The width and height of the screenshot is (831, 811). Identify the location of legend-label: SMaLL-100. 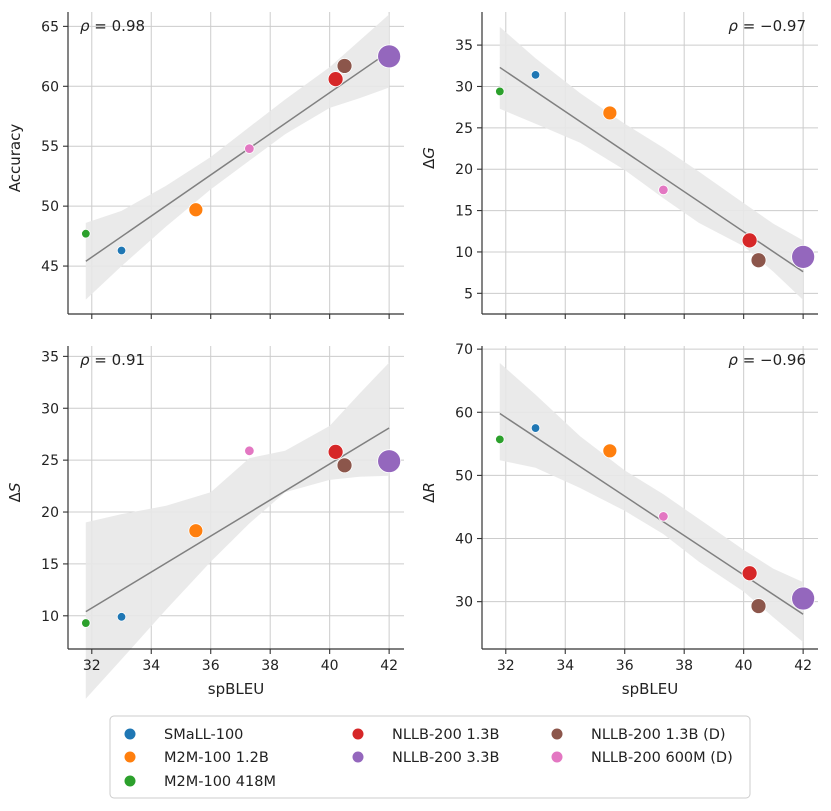
(203, 735).